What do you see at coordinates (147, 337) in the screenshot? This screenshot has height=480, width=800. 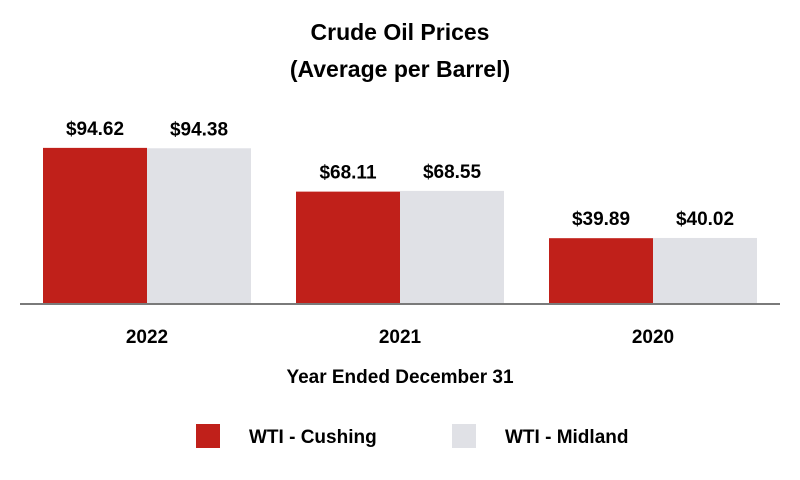 I see `x-tick-label-2022: 2022` at bounding box center [147, 337].